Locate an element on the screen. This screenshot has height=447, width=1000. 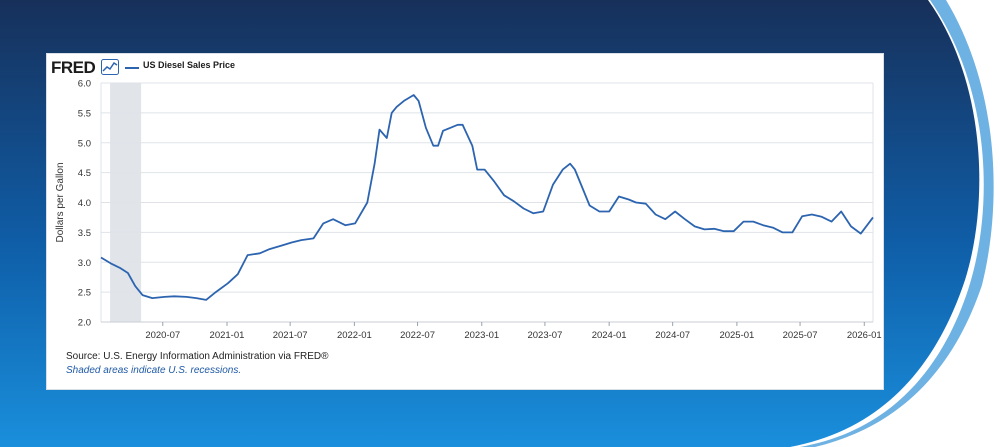
y-tick-label: 3.0 is located at coordinates (84, 263).